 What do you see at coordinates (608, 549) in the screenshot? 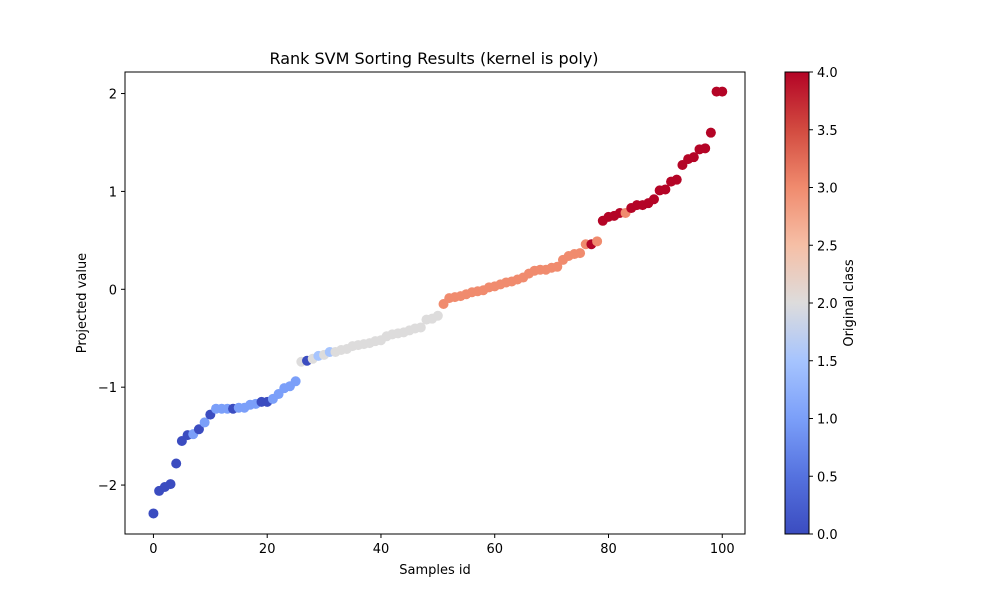
I see `x-tick-label: 80` at bounding box center [608, 549].